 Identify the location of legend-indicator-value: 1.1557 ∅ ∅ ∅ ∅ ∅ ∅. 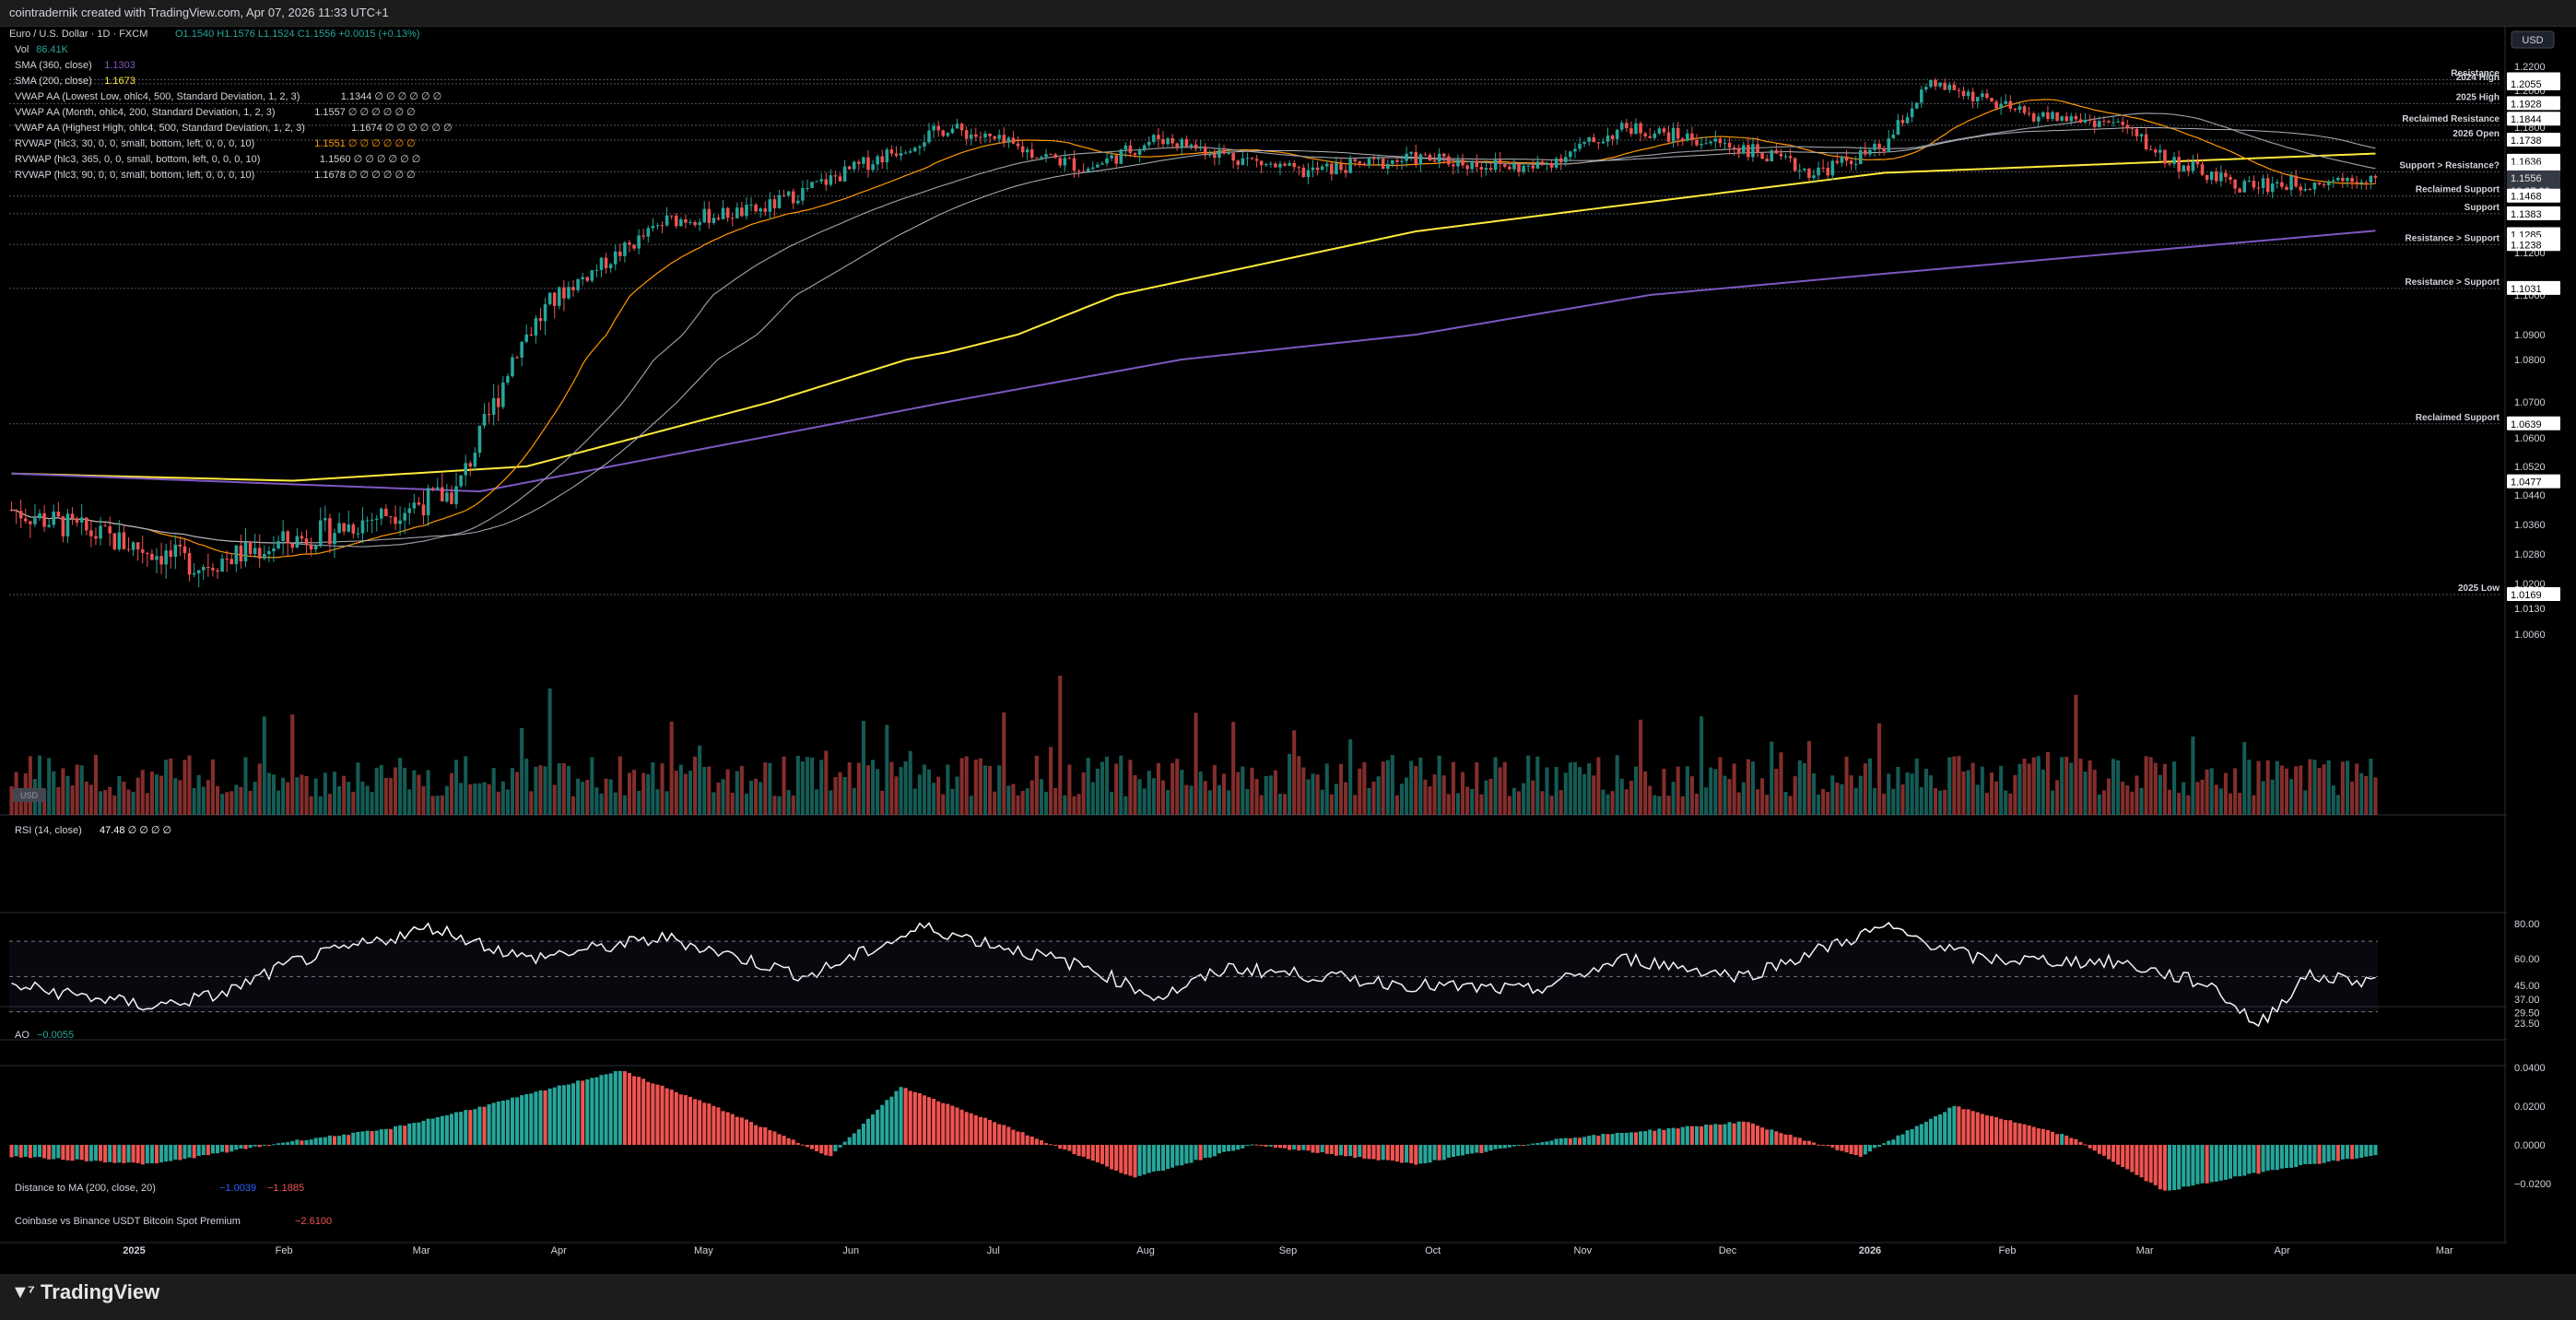
(364, 113).